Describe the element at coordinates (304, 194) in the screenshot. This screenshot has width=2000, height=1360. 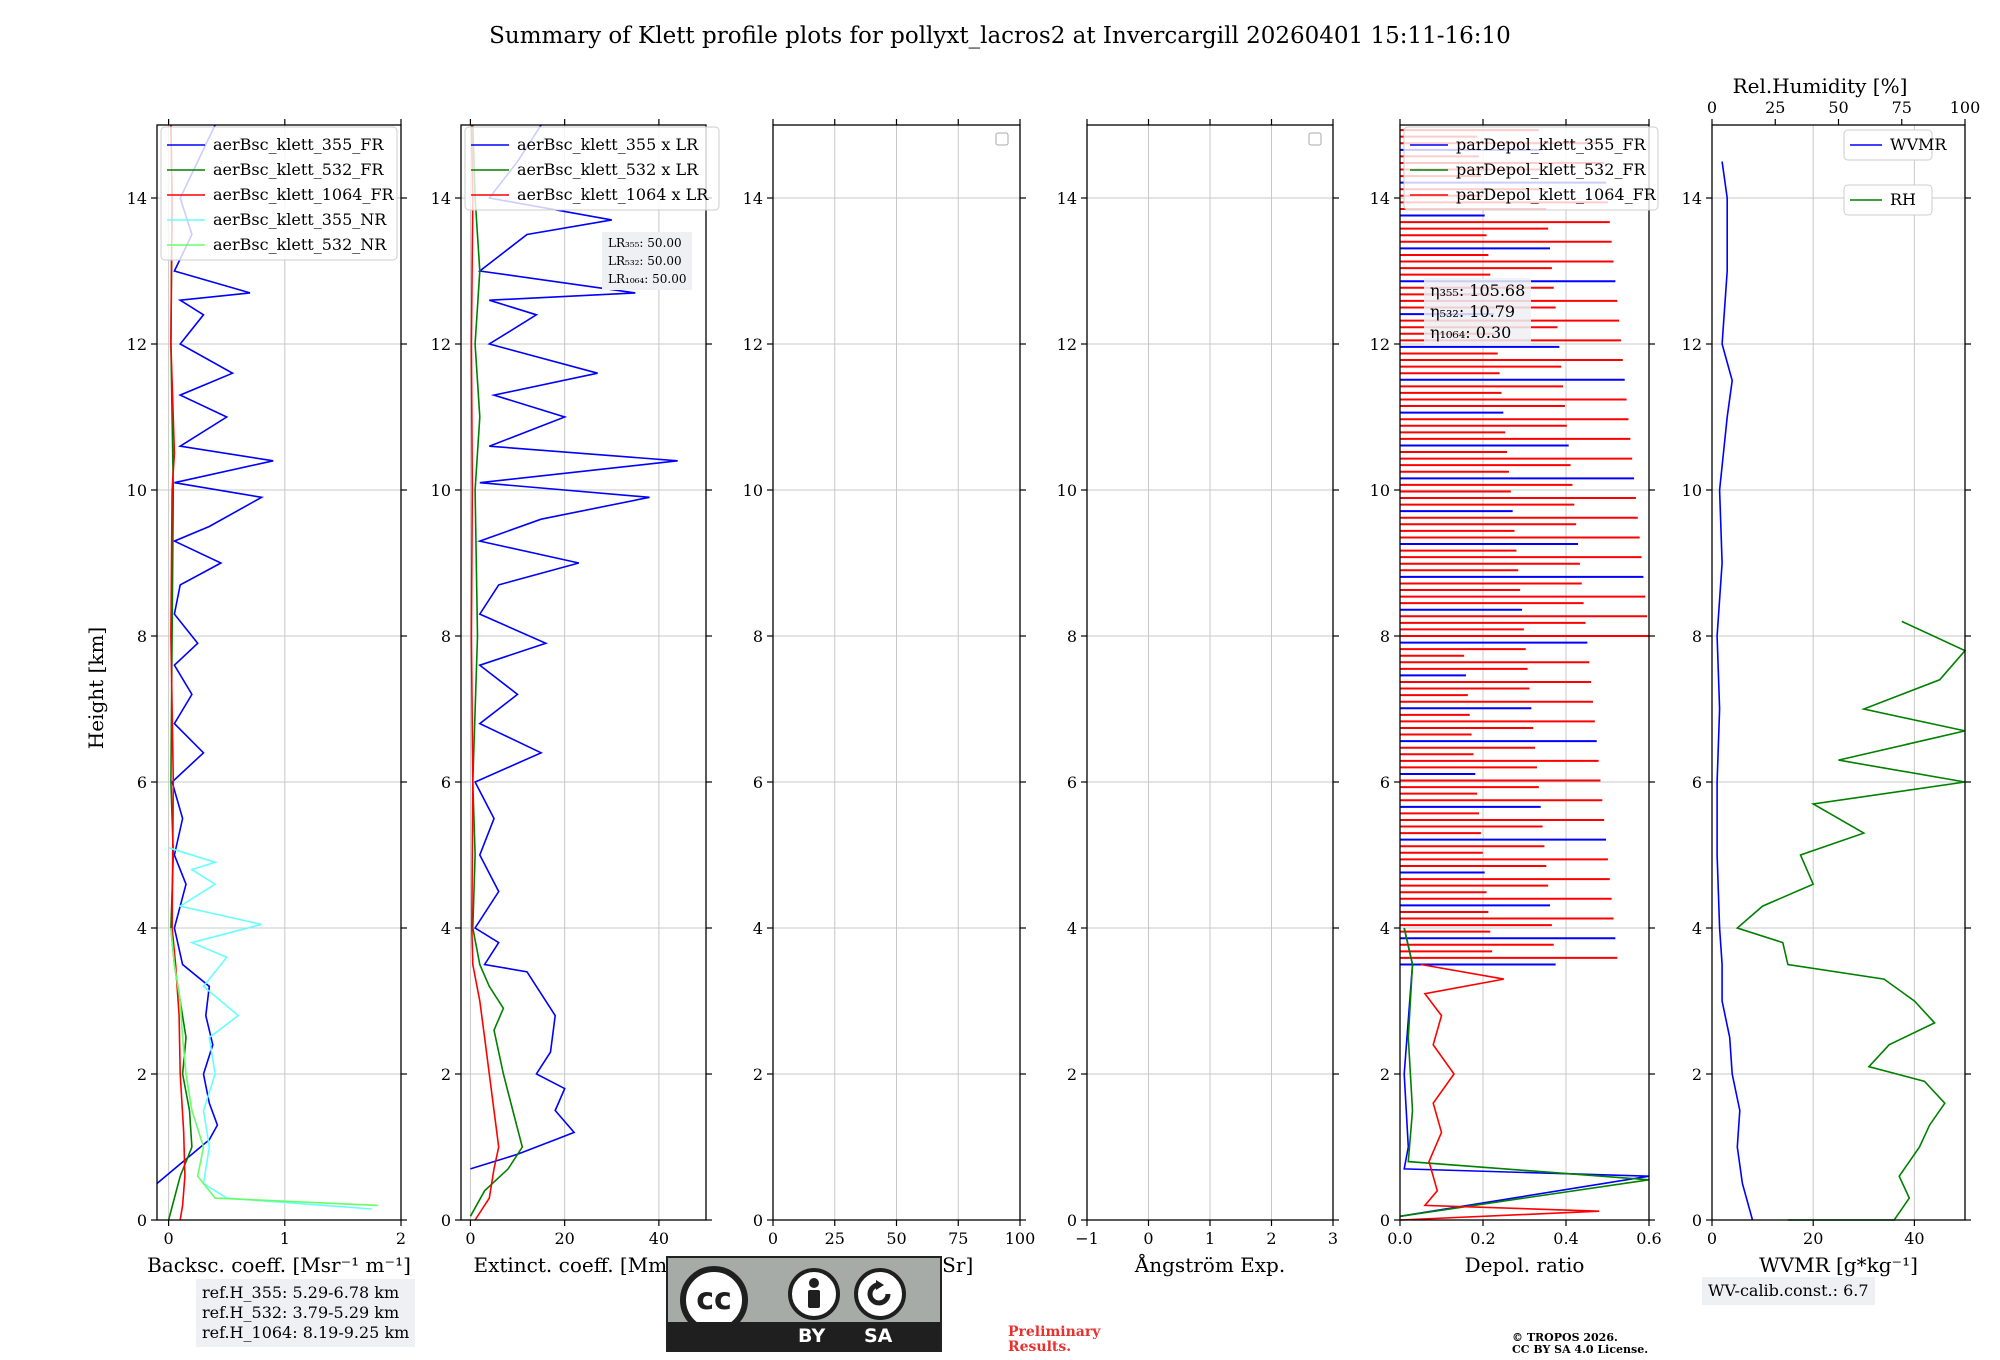
I see `legend-entry: aerBsc_klett_1064_FR` at that location.